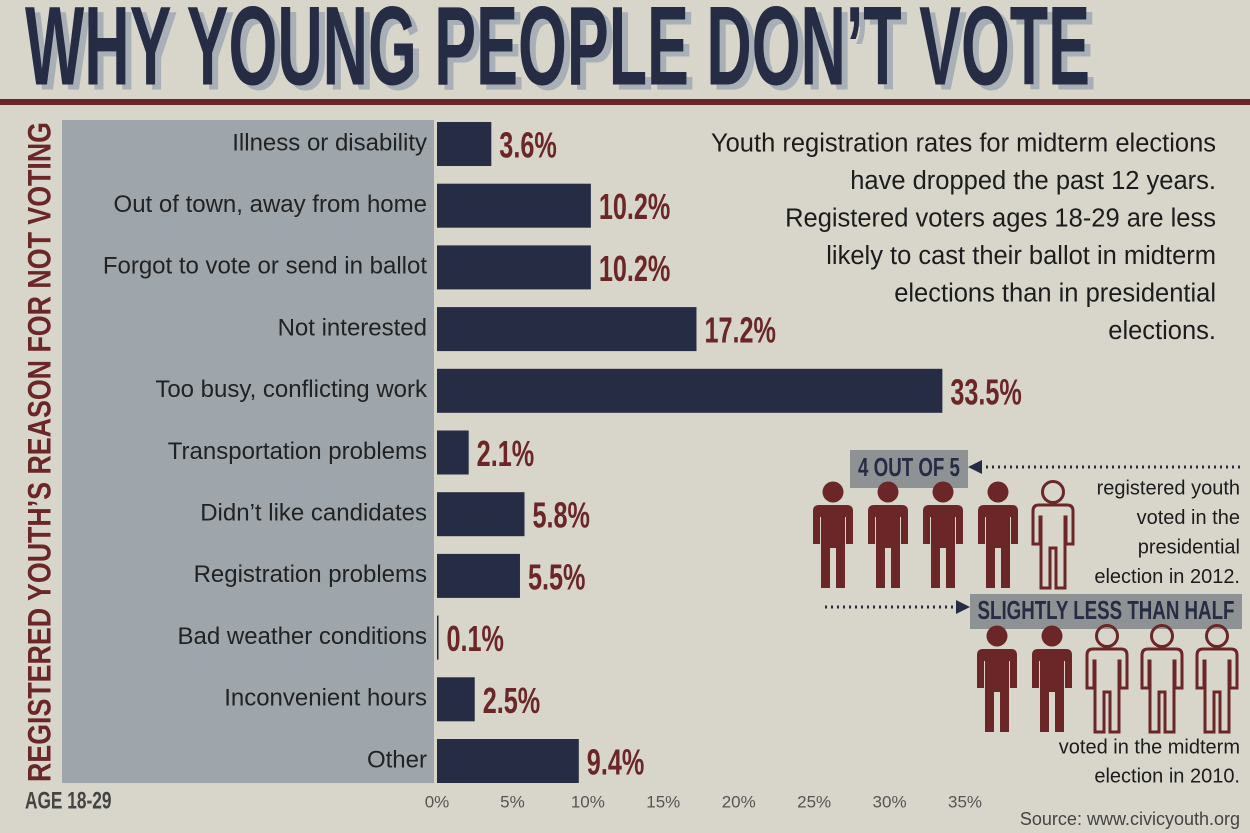 This screenshot has height=833, width=1250. Describe the element at coordinates (1168, 488) in the screenshot. I see `callout-text: registered youth` at that location.